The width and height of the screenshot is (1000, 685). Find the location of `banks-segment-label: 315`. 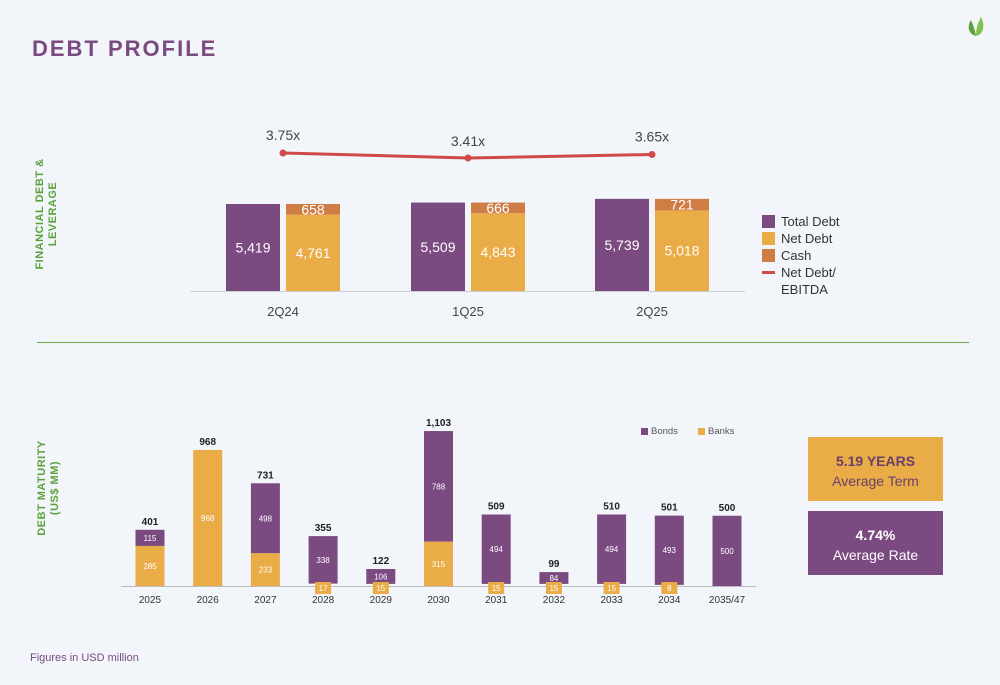

banks-segment-label: 315 is located at coordinates (439, 564).